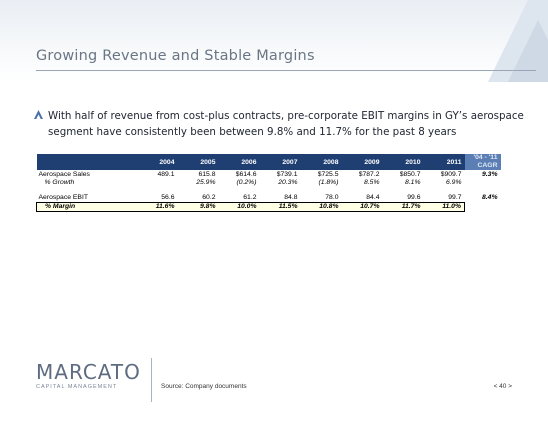 The image size is (548, 423). I want to click on growth-value: 20.3%, so click(288, 183).